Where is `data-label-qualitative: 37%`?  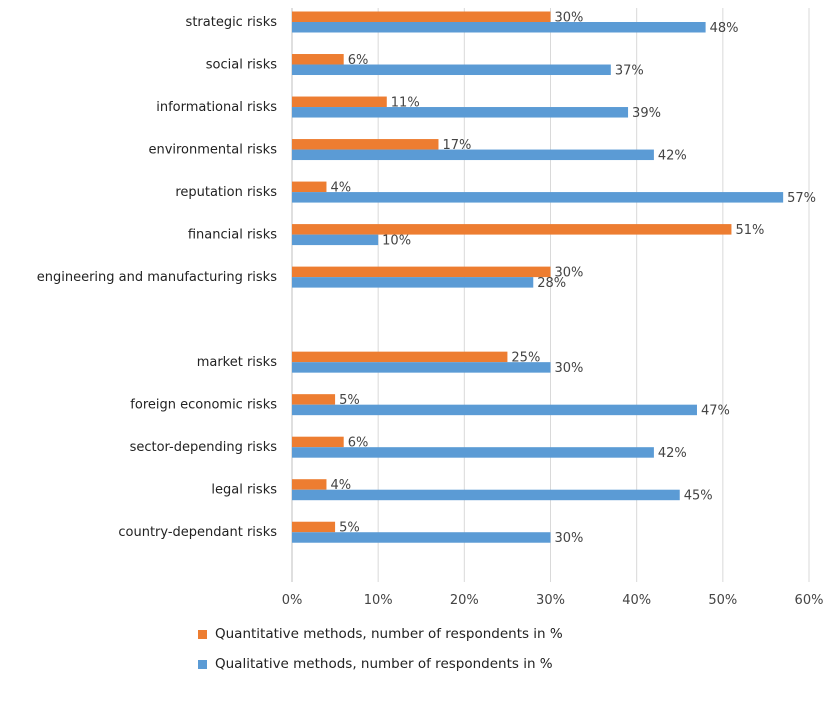
data-label-qualitative: 37% is located at coordinates (629, 71).